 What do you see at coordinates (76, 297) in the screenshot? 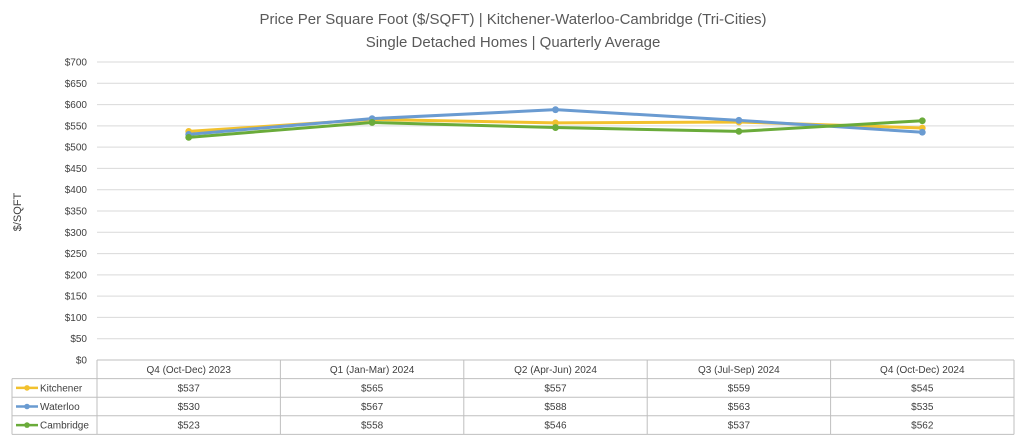
I see `y-tick-label: $150` at bounding box center [76, 297].